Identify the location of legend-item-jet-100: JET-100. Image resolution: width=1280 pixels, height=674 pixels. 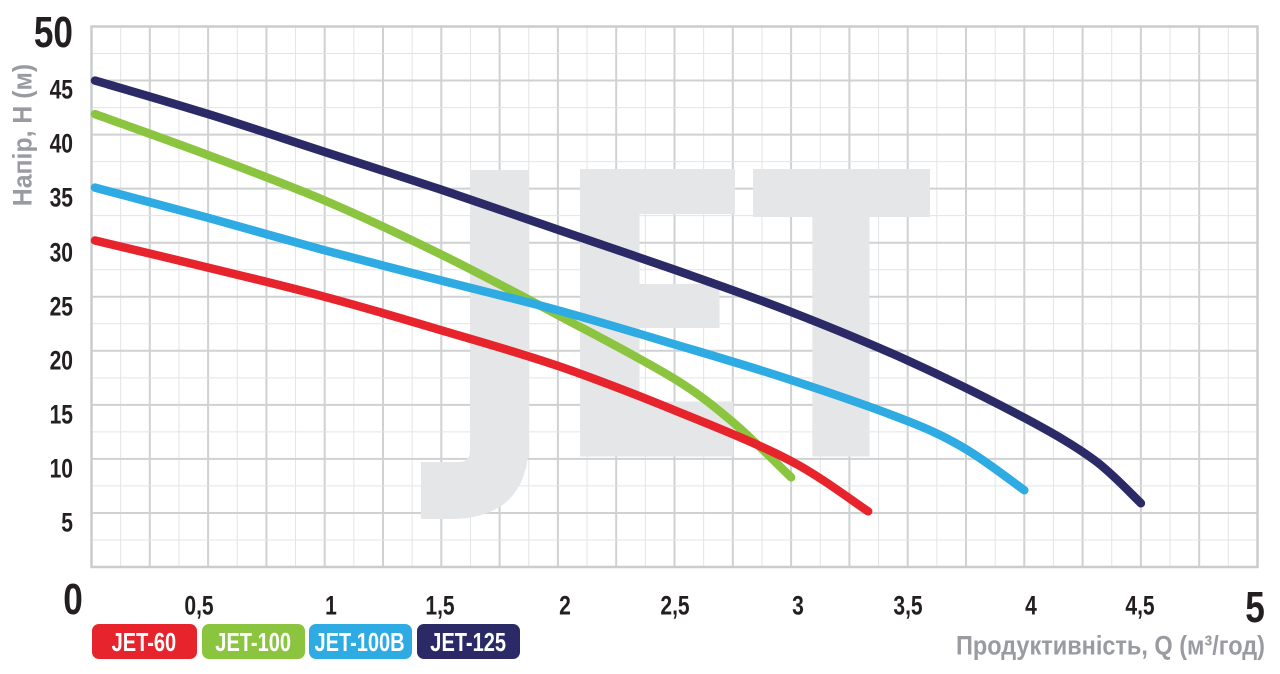
(253, 641).